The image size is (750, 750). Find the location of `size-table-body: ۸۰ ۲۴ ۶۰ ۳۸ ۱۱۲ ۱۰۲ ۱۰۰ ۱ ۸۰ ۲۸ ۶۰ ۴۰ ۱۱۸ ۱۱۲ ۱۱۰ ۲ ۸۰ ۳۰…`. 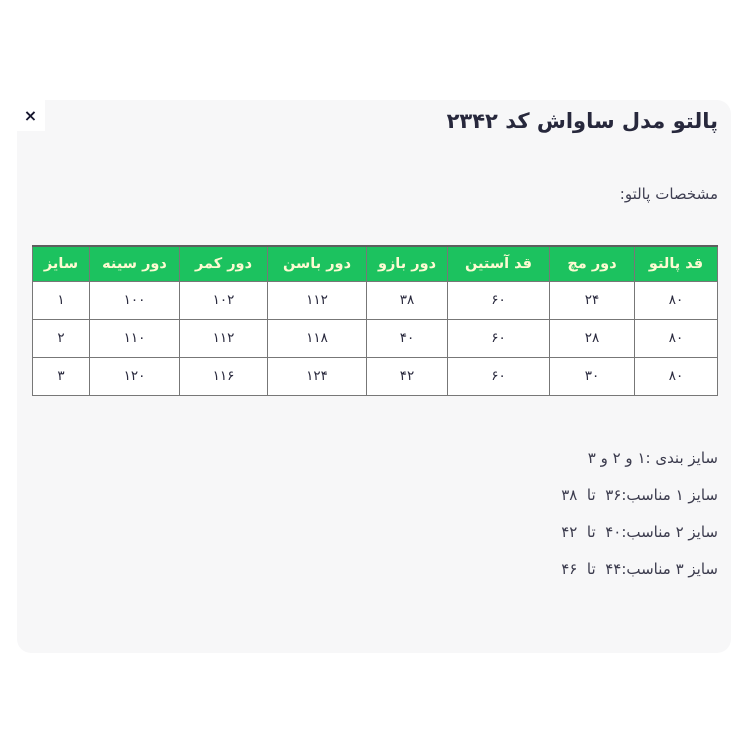

size-table-body: ۸۰ ۲۴ ۶۰ ۳۸ ۱۱۲ ۱۰۲ ۱۰۰ ۱ ۸۰ ۲۸ ۶۰ ۴۰ ۱۱۸ ۱۱۲ ۱۱۰ ۲ ۸۰ ۳۰… is located at coordinates (375, 338).